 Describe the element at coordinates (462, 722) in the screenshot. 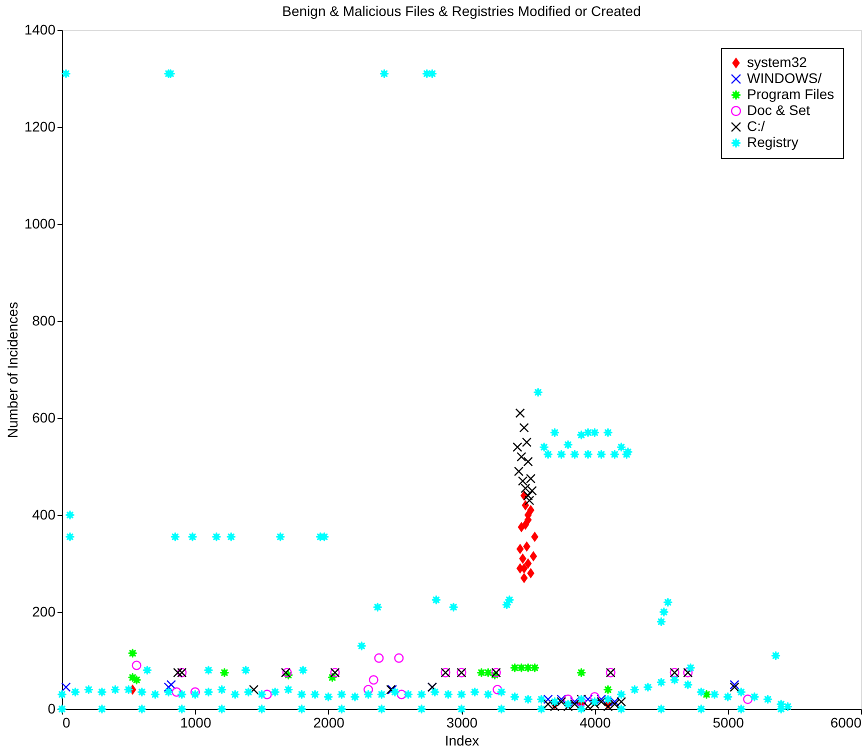

I see `x-tick-label: 3000` at that location.